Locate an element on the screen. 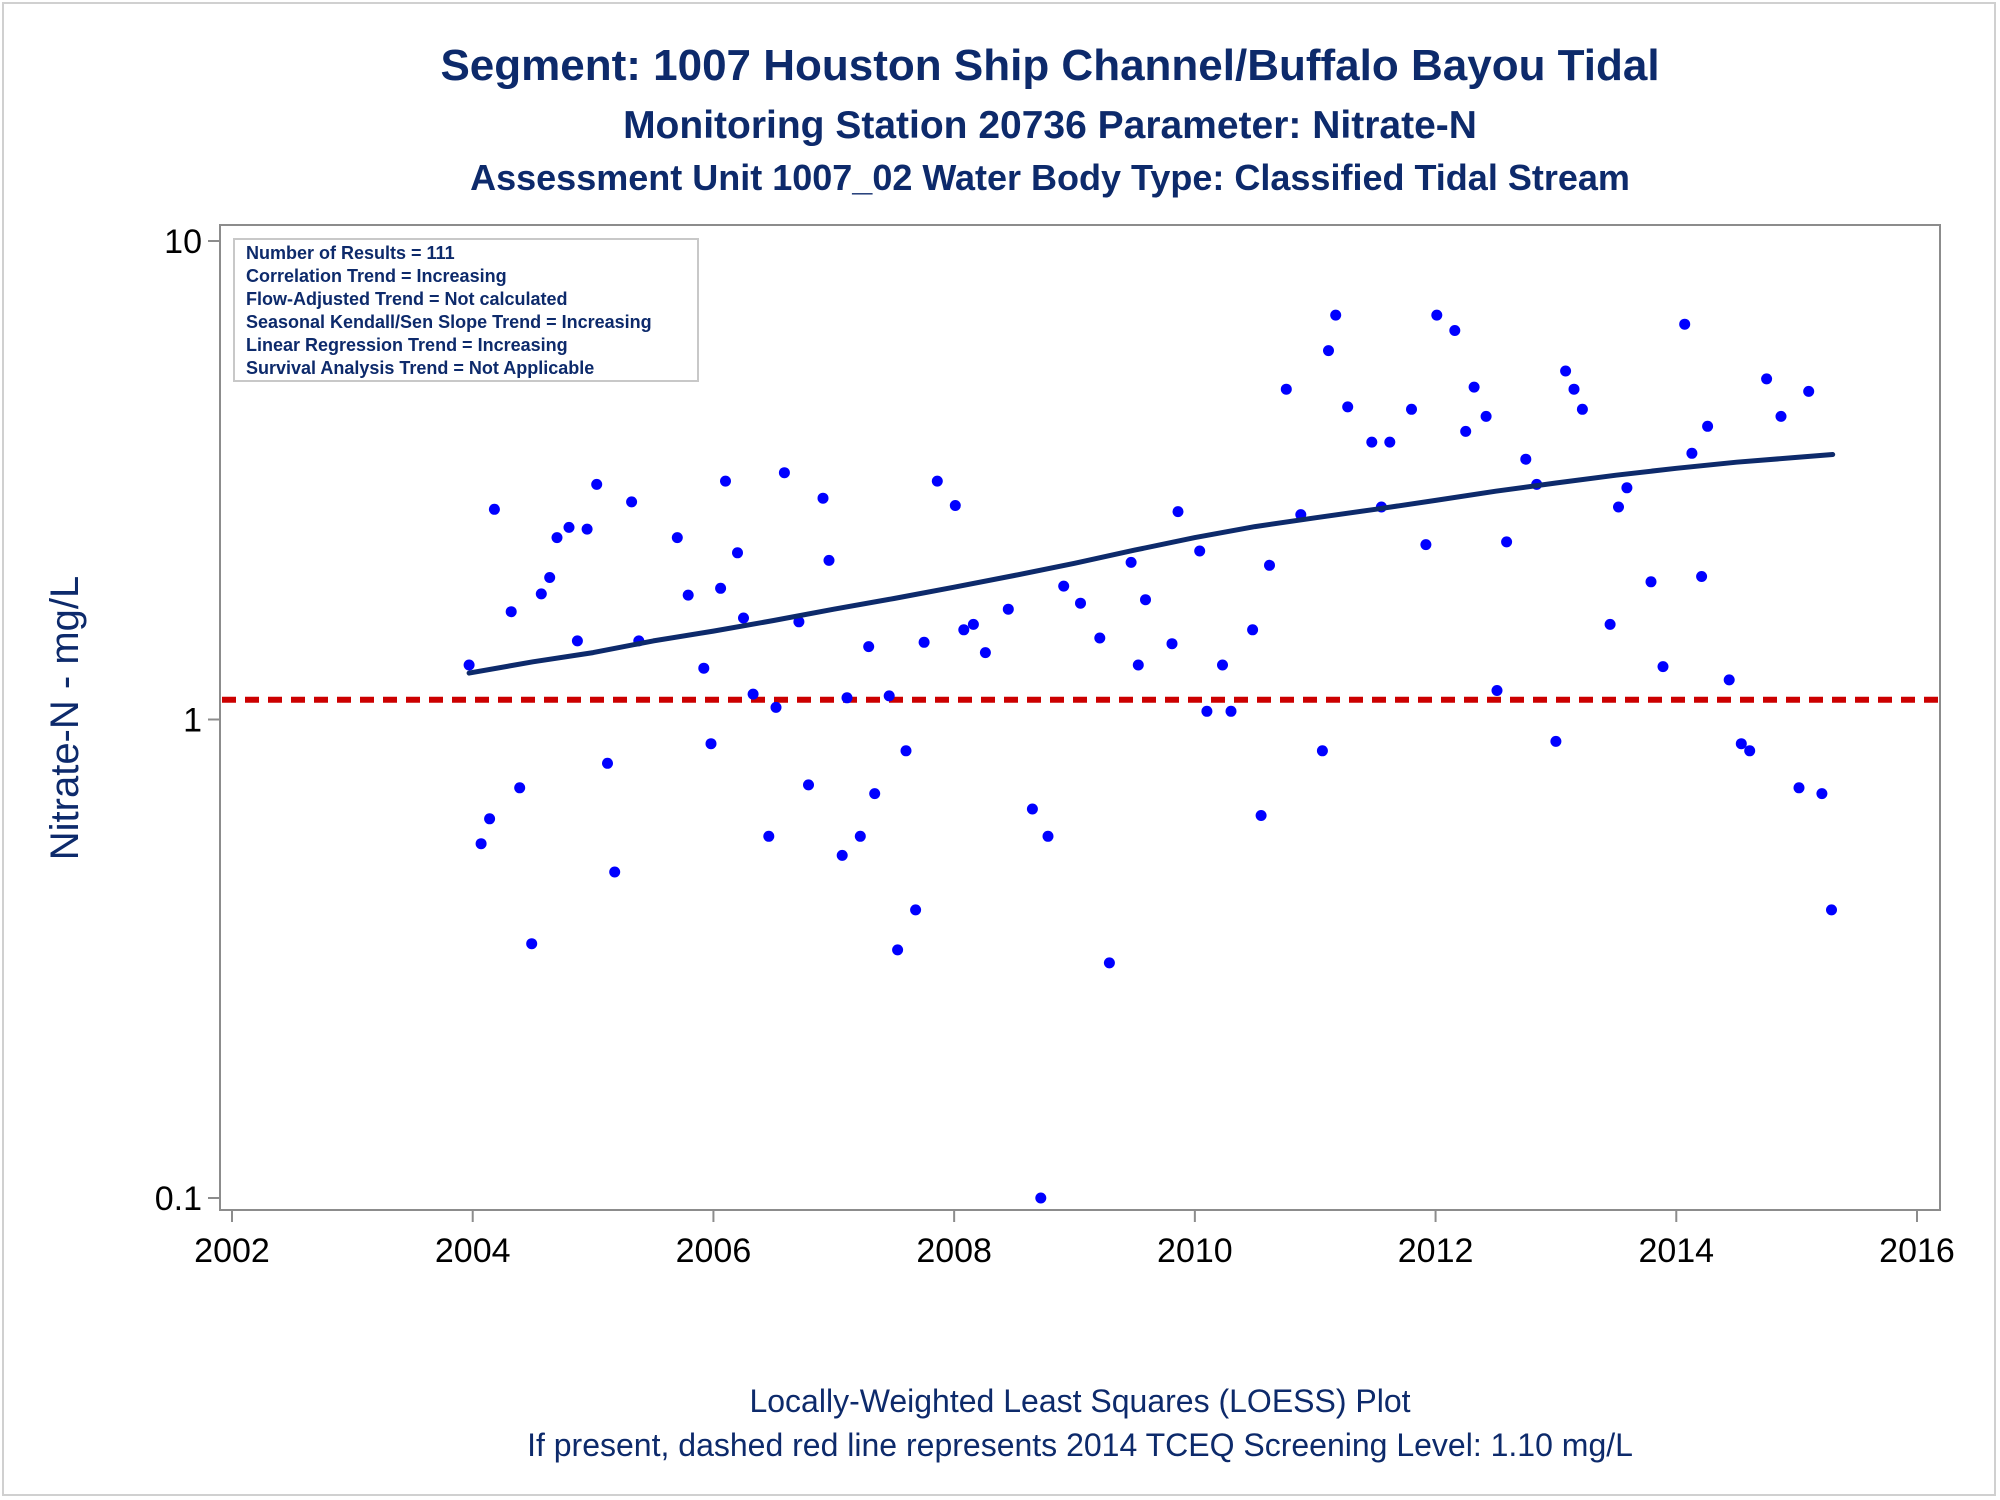 Image resolution: width=2000 pixels, height=1500 pixels. x-tick-label: 2008 is located at coordinates (954, 1251).